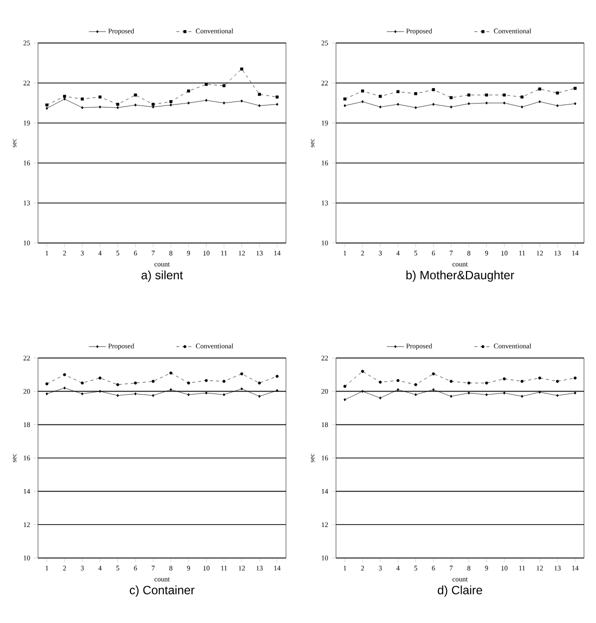 Image resolution: width=596 pixels, height=623 pixels. Describe the element at coordinates (162, 276) in the screenshot. I see `text: a) silent` at that location.